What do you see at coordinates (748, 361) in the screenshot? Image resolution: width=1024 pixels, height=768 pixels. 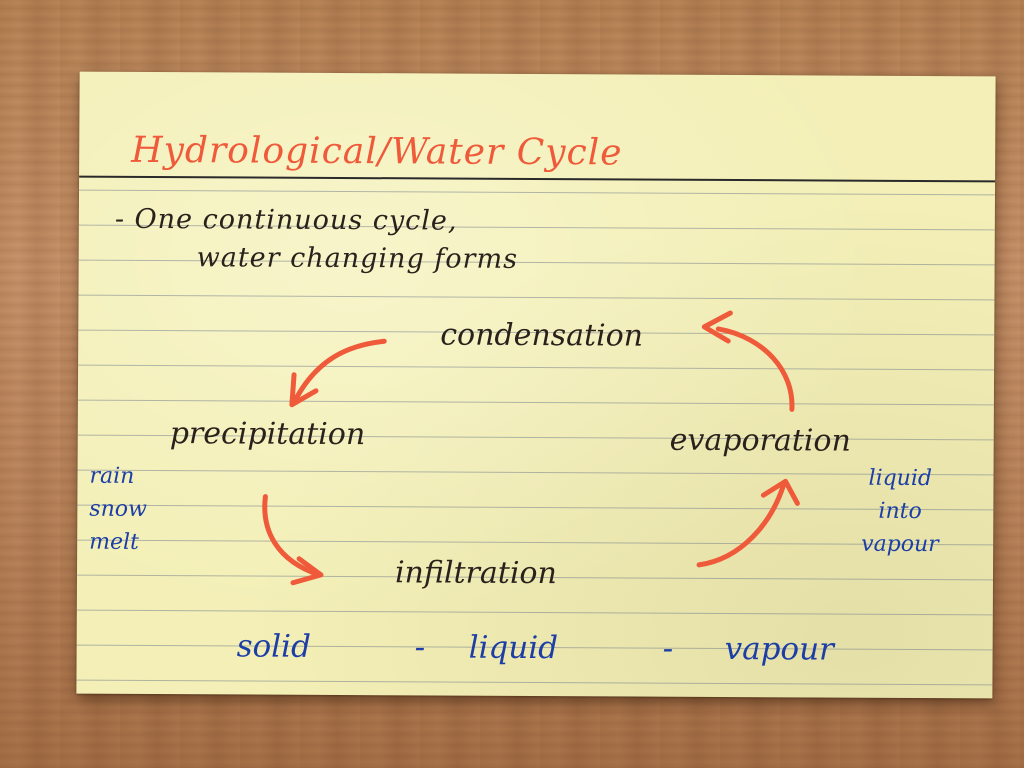 I see `arrow-evaporation-to-condensation` at bounding box center [748, 361].